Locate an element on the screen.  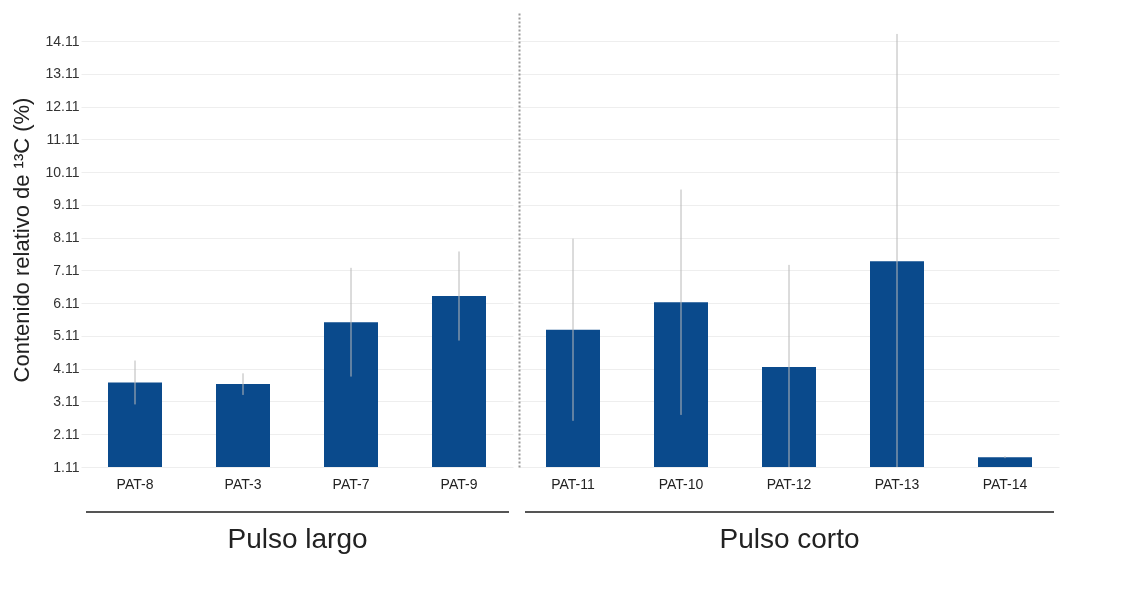
x-tick-label: PAT-11 is located at coordinates (573, 483).